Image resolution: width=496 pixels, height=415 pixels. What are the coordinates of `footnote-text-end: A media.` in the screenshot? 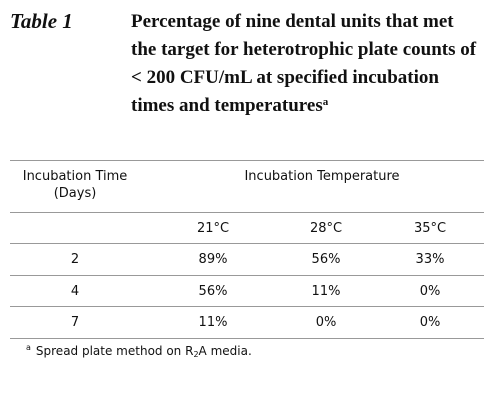 It's located at (225, 351).